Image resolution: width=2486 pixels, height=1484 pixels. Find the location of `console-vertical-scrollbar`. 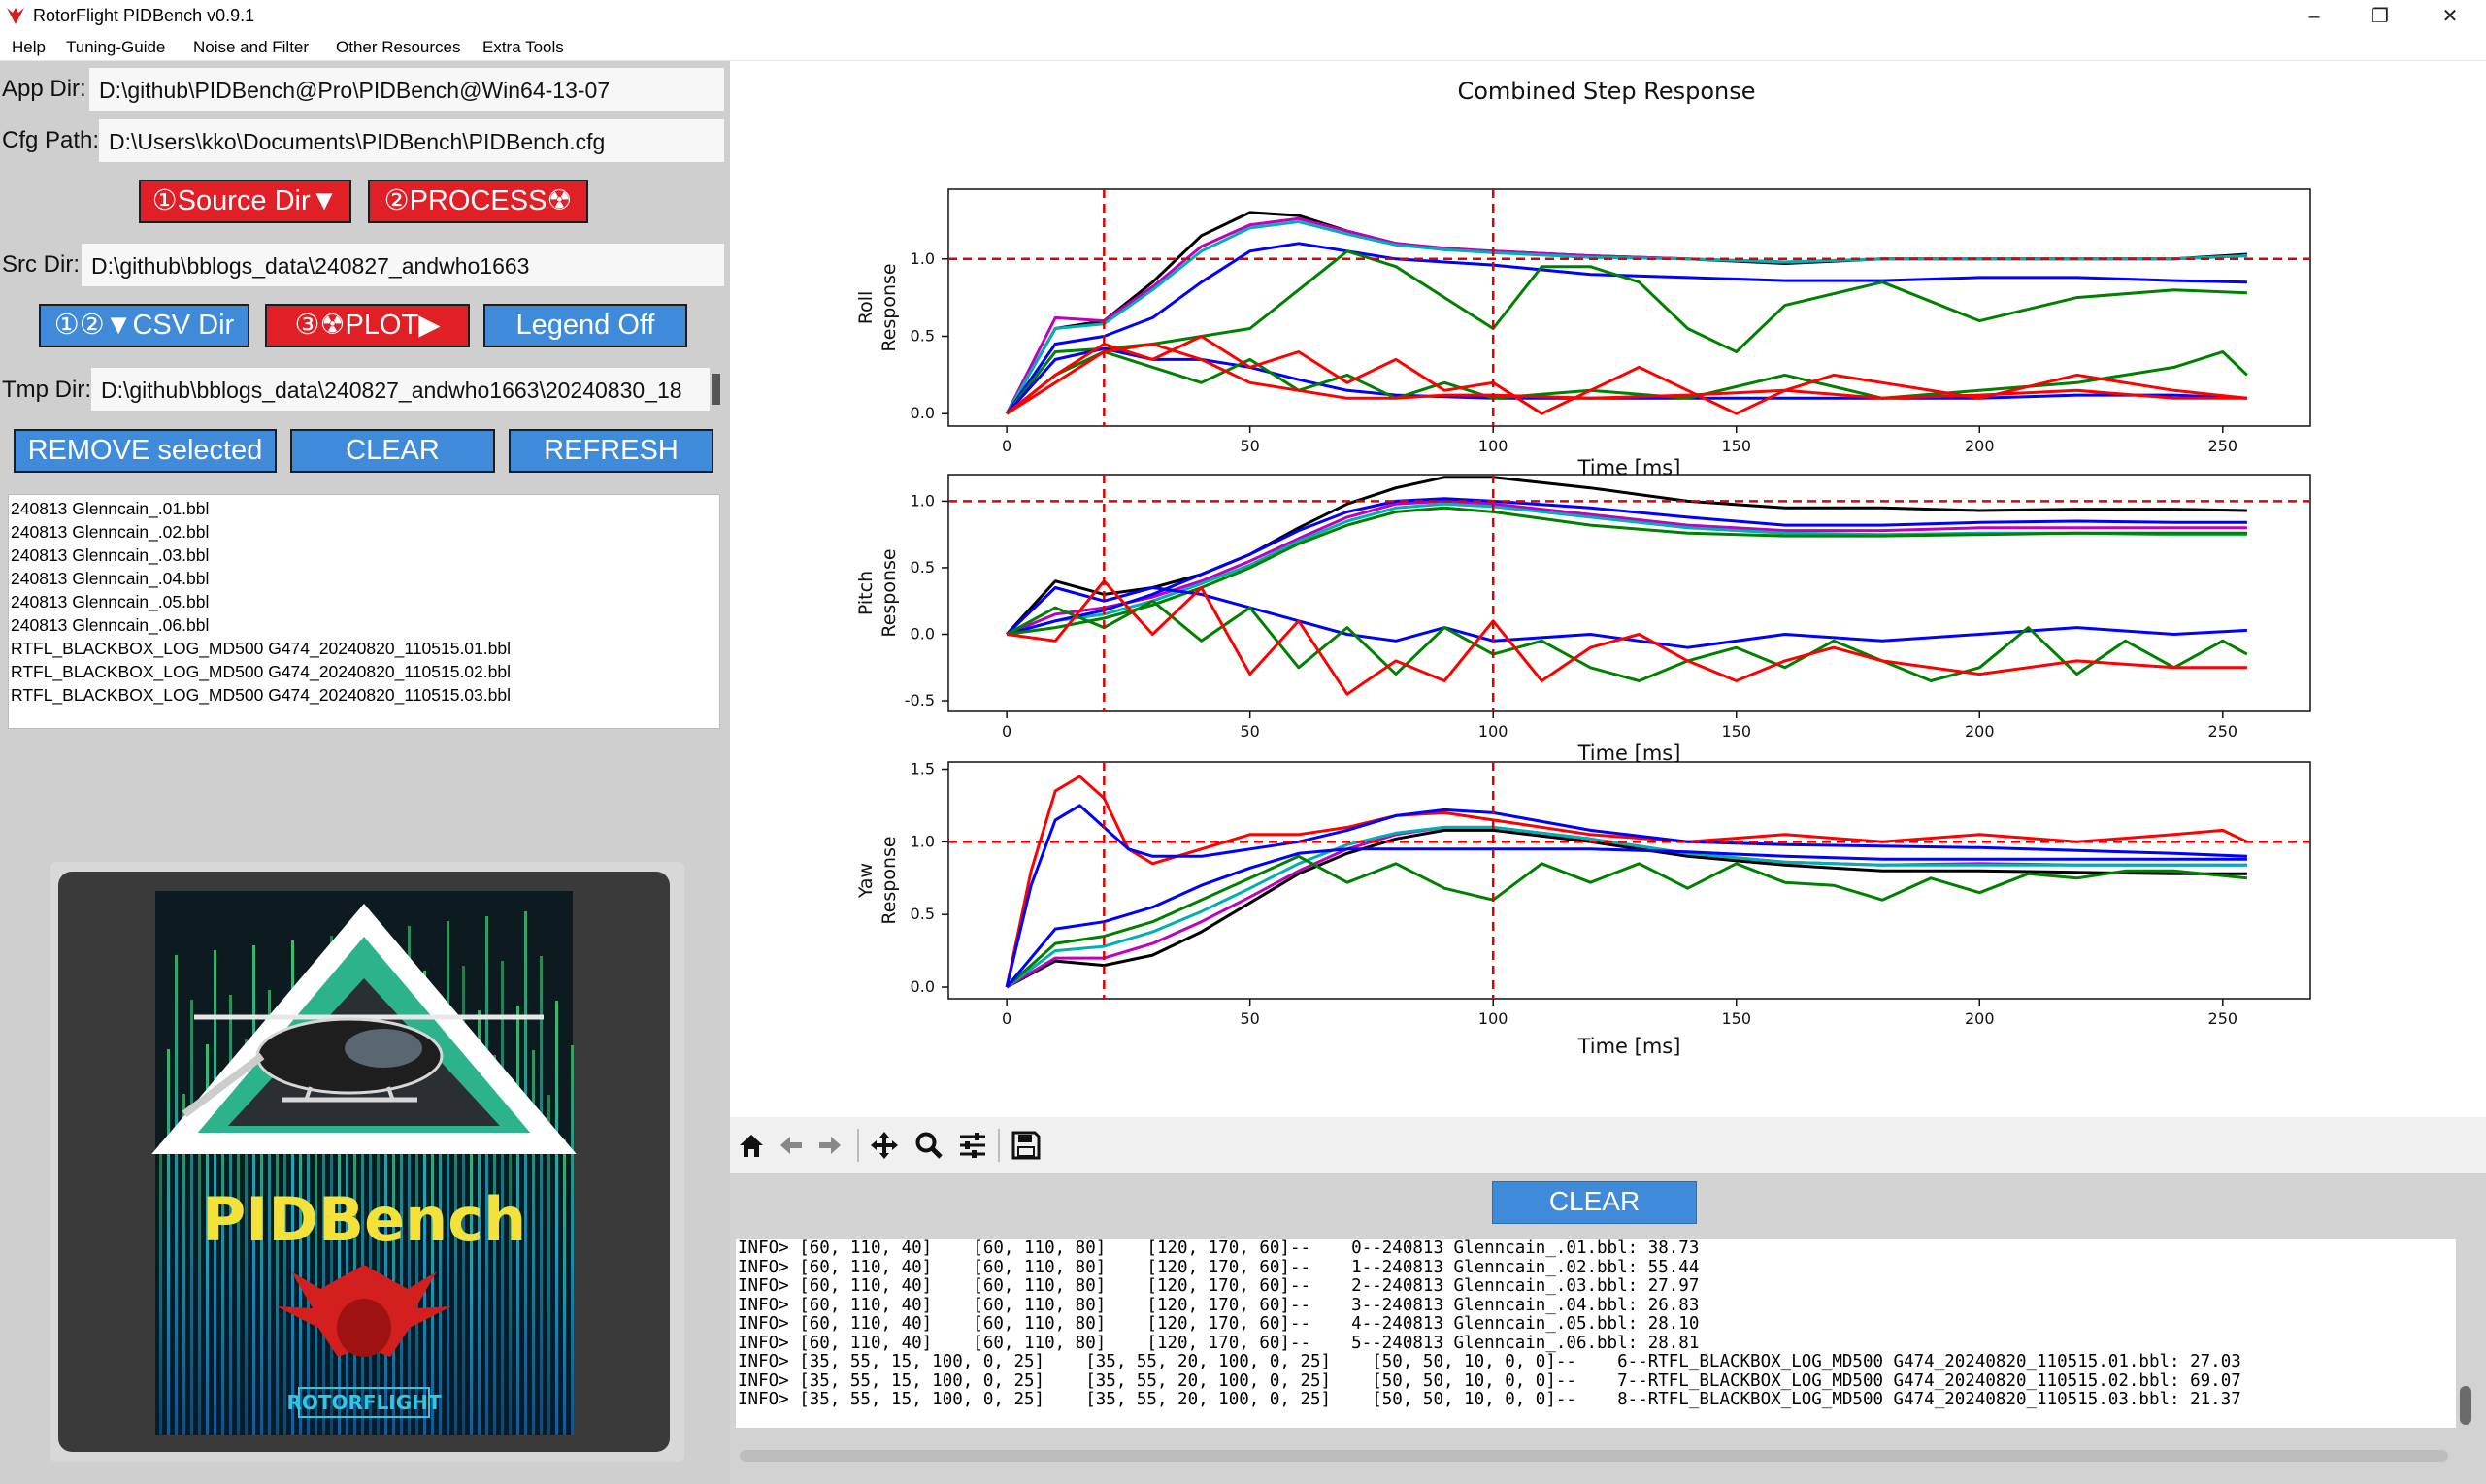

console-vertical-scrollbar is located at coordinates (2465, 1405).